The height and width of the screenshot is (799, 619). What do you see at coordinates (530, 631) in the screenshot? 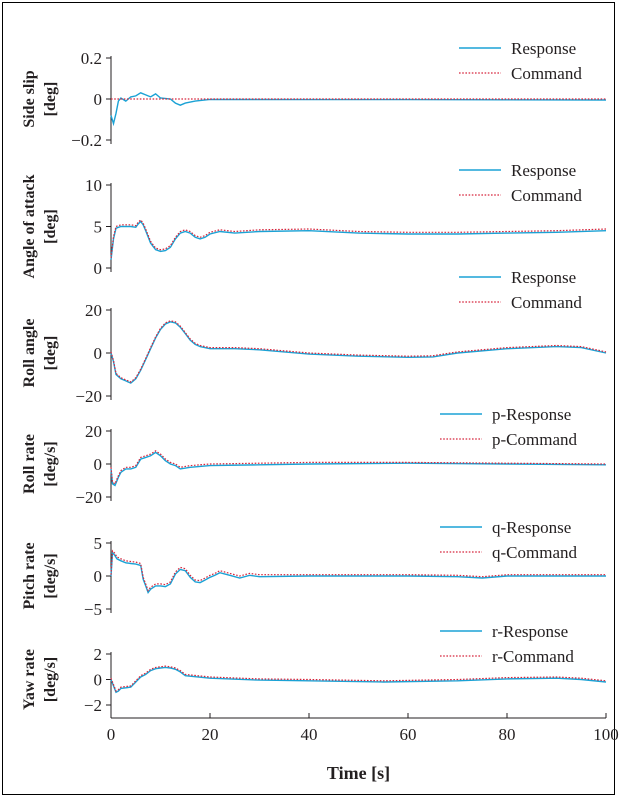
I see `legend-label: r-Response` at bounding box center [530, 631].